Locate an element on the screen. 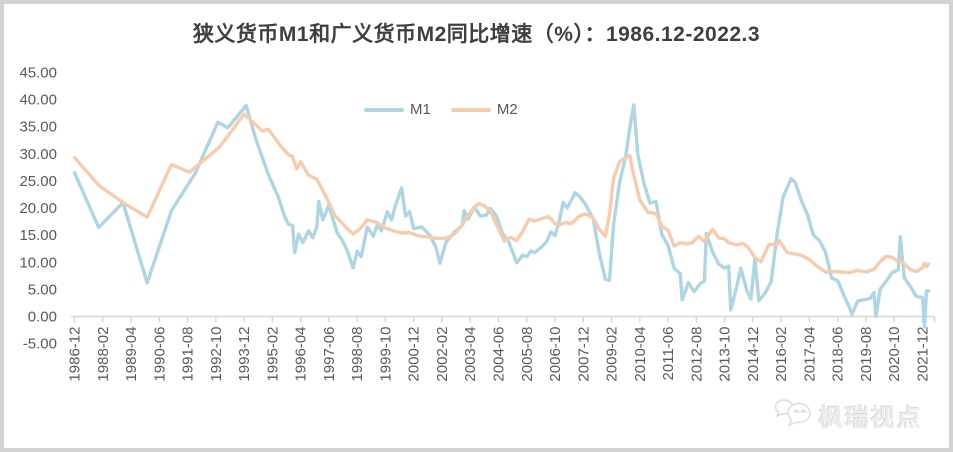 Image resolution: width=953 pixels, height=452 pixels. legend-item-m2: M2 is located at coordinates (484, 109).